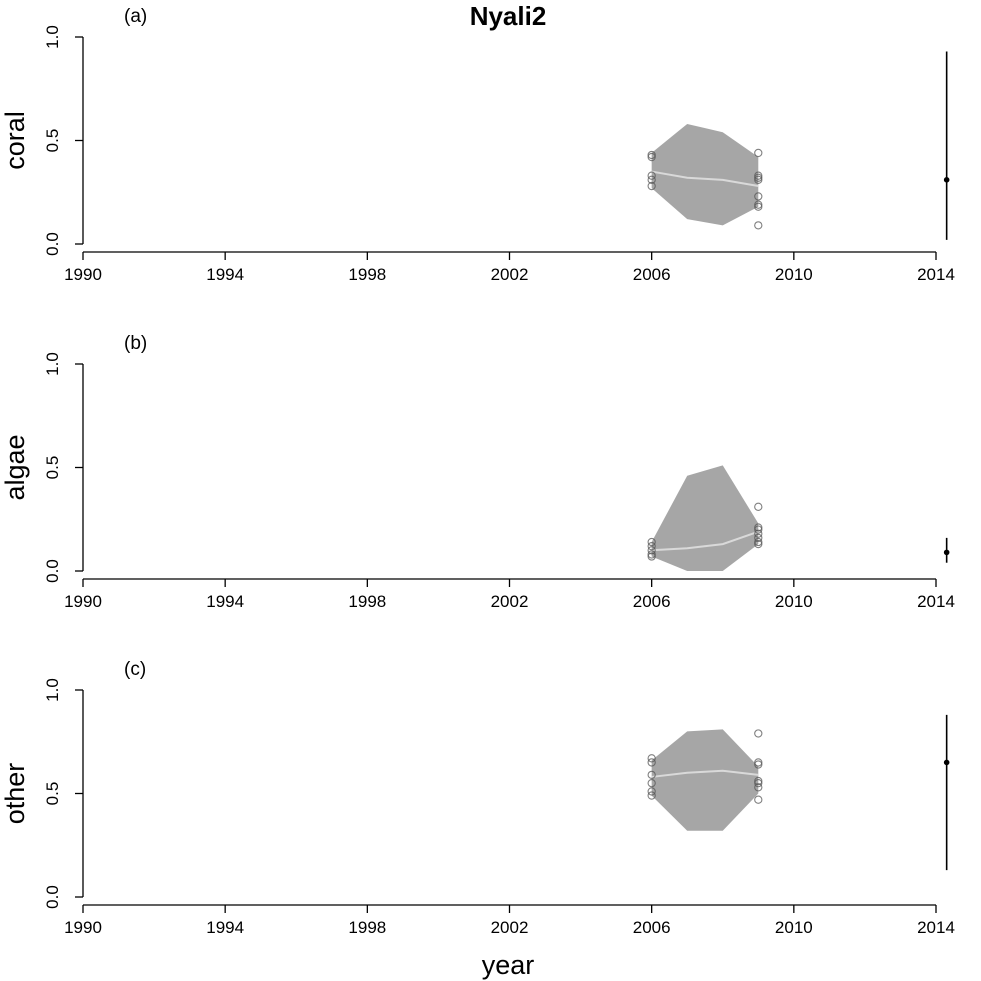 Image resolution: width=981 pixels, height=981 pixels. I want to click on panel-label: (c), so click(135, 669).